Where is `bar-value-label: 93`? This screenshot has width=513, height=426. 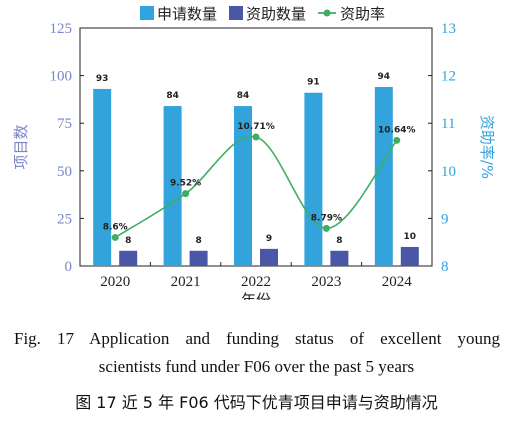
bar-value-label: 93 is located at coordinates (102, 79).